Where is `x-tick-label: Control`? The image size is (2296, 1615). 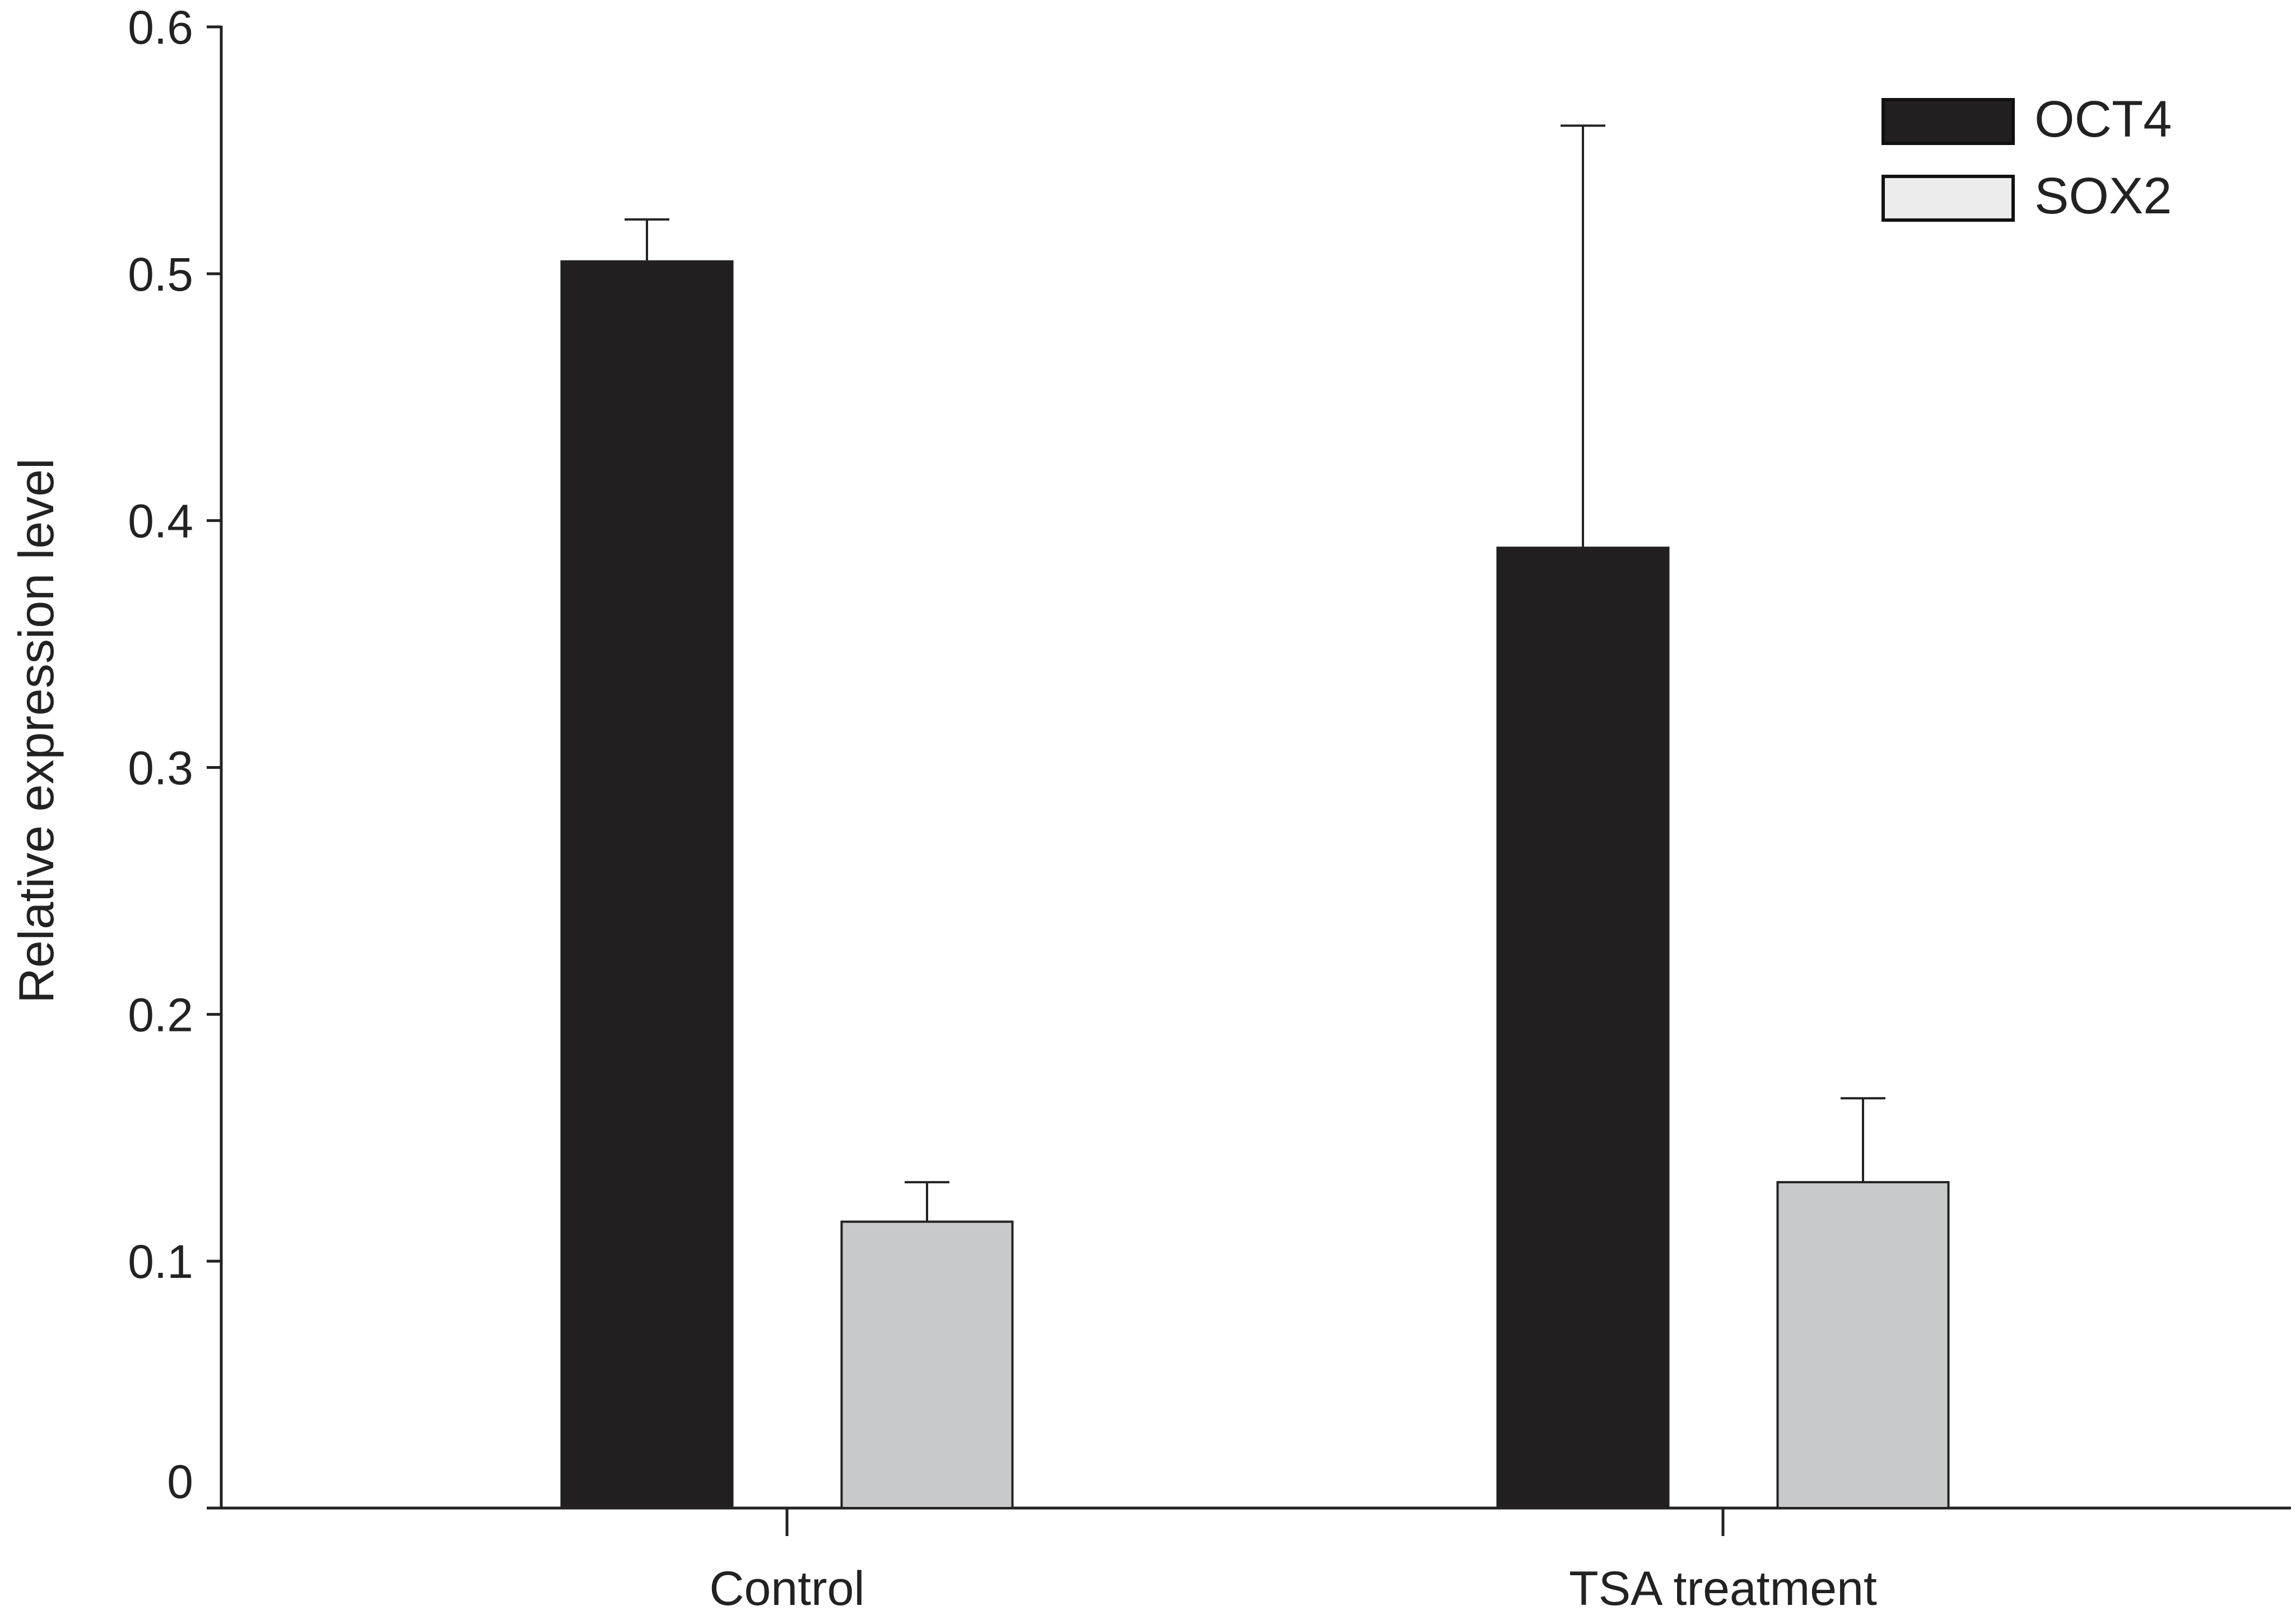 x-tick-label: Control is located at coordinates (787, 1588).